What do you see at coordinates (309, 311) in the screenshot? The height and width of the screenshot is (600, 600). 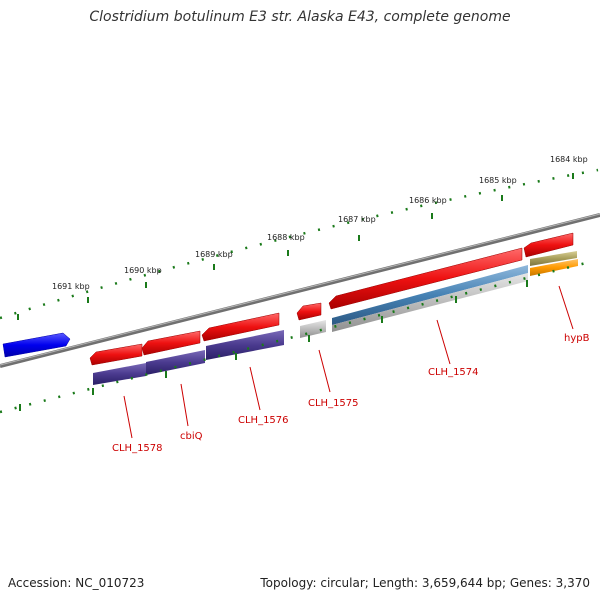 I see `gene-arrow-clh1575` at bounding box center [309, 311].